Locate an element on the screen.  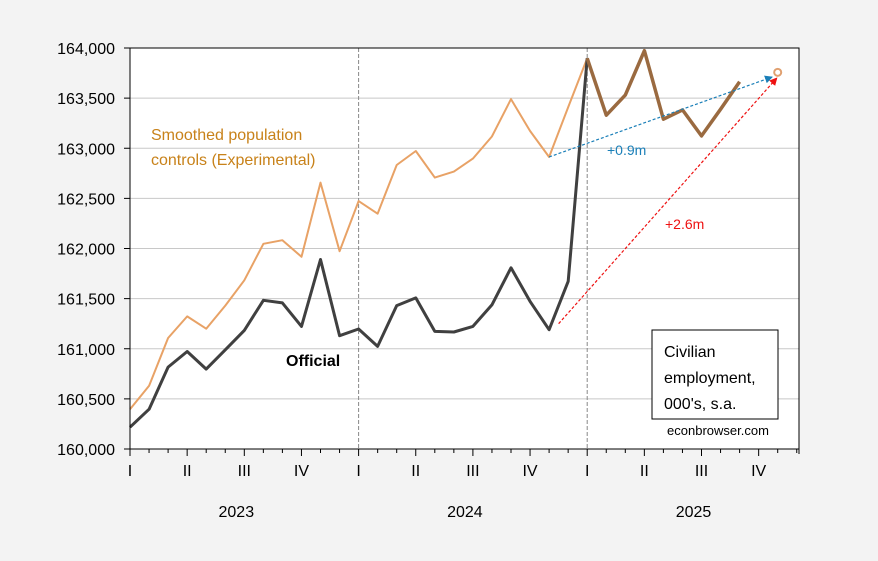
red-annotation: +2.6m is located at coordinates (684, 224).